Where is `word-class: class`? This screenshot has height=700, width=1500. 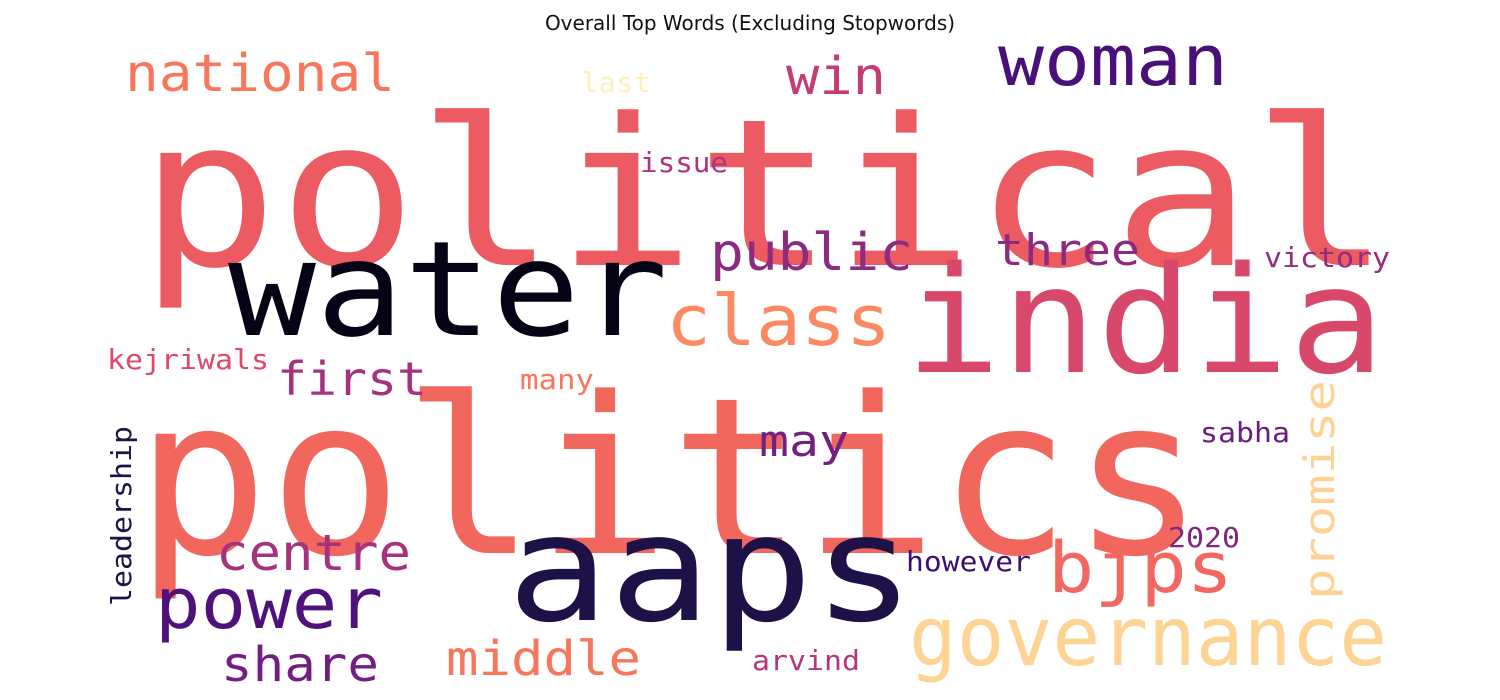
word-class: class is located at coordinates (778, 321).